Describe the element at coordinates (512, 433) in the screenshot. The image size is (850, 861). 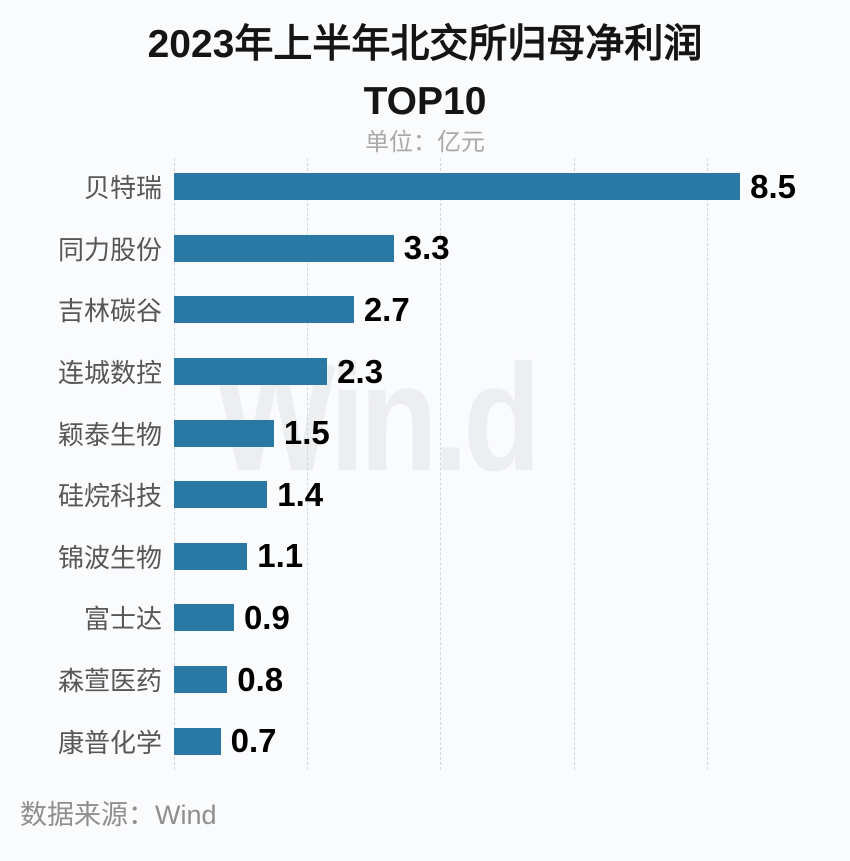
I see `bar-track: 1.5` at that location.